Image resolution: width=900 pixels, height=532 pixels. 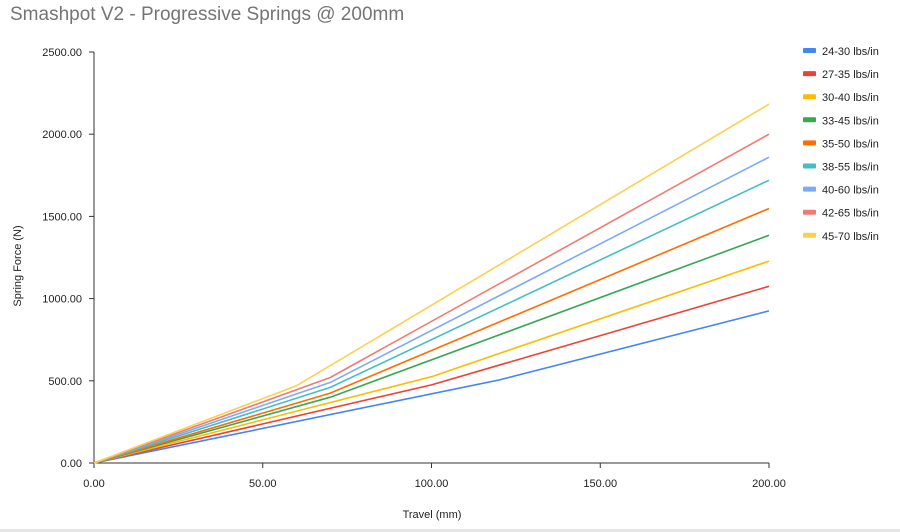 What do you see at coordinates (62, 217) in the screenshot?
I see `y-tick-label: 1500.00` at bounding box center [62, 217].